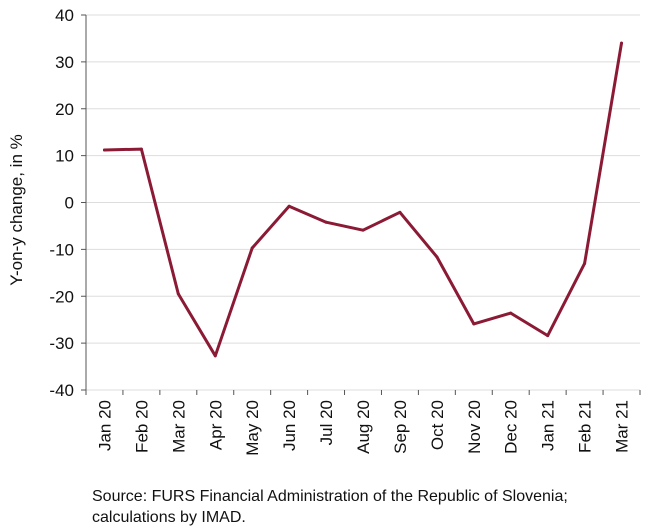  I want to click on x-tick-label: Oct 20, so click(437, 425).